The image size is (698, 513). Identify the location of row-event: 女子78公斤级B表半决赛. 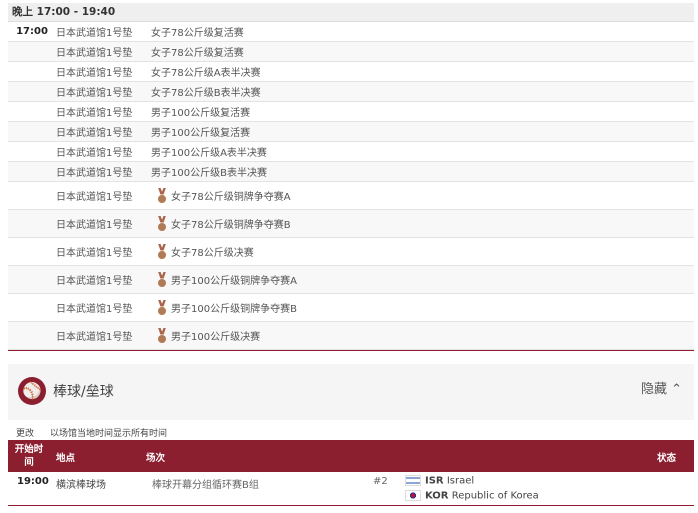
(206, 91).